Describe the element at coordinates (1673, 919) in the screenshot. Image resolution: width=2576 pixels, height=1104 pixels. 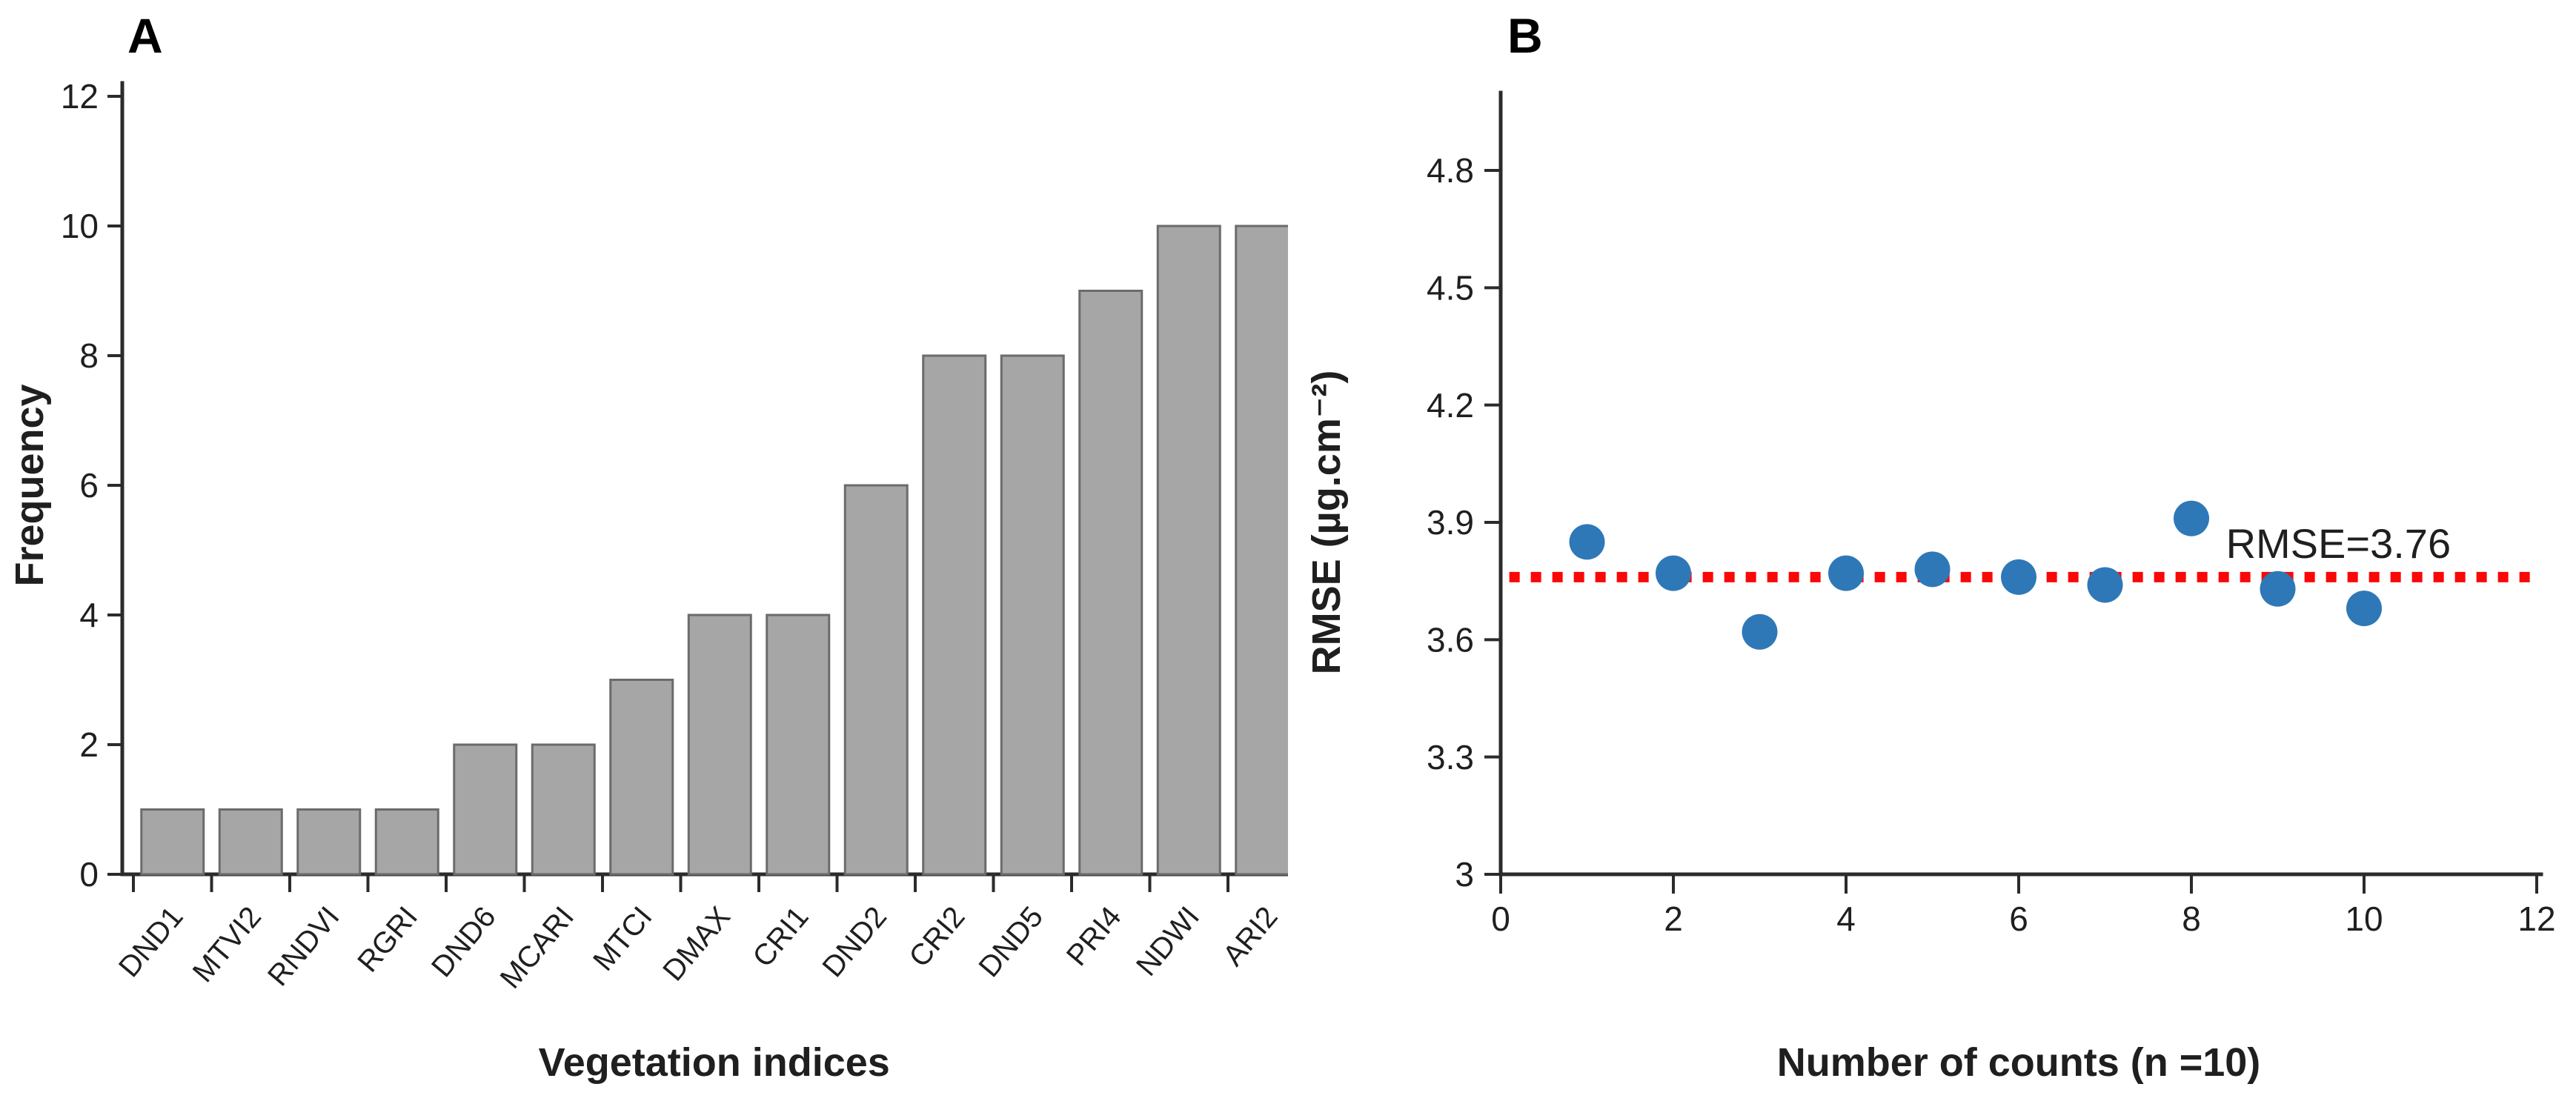
I see `x-tick-label: 2` at that location.